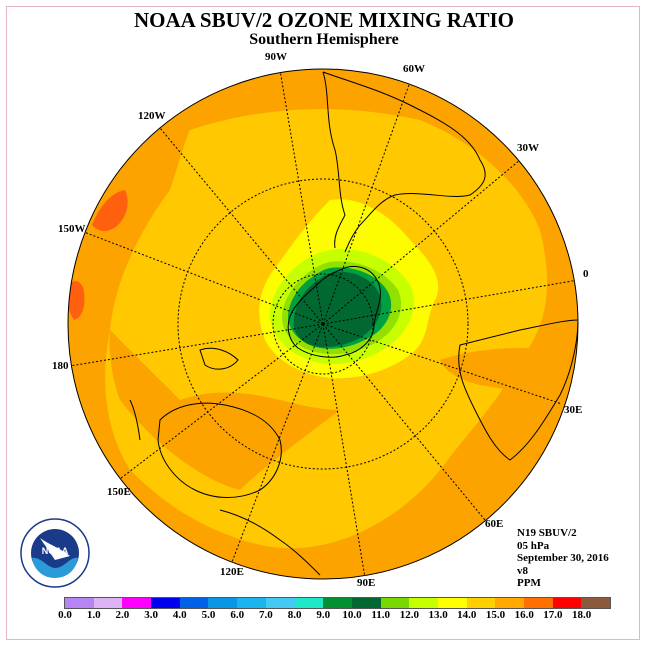  Describe the element at coordinates (122, 615) in the screenshot. I see `colorbar-tick-label: 2.0` at that location.